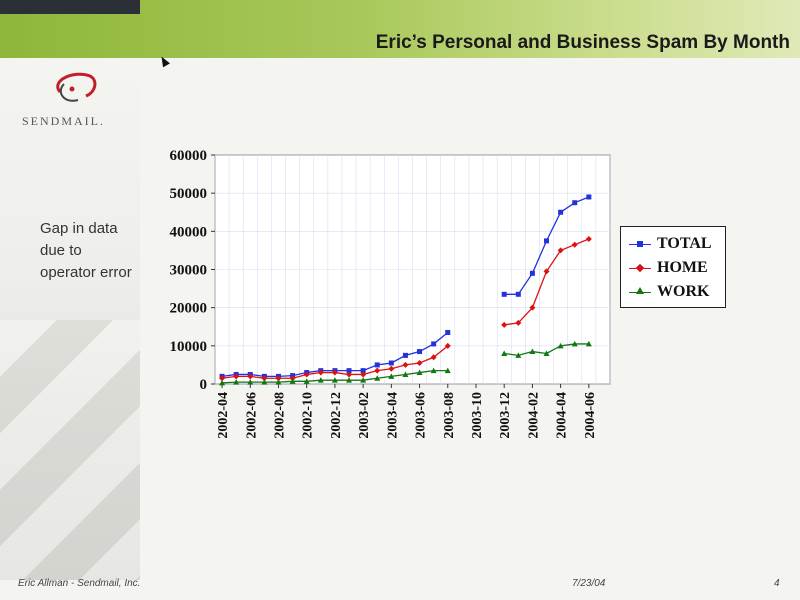  I want to click on series-work, so click(405, 363).